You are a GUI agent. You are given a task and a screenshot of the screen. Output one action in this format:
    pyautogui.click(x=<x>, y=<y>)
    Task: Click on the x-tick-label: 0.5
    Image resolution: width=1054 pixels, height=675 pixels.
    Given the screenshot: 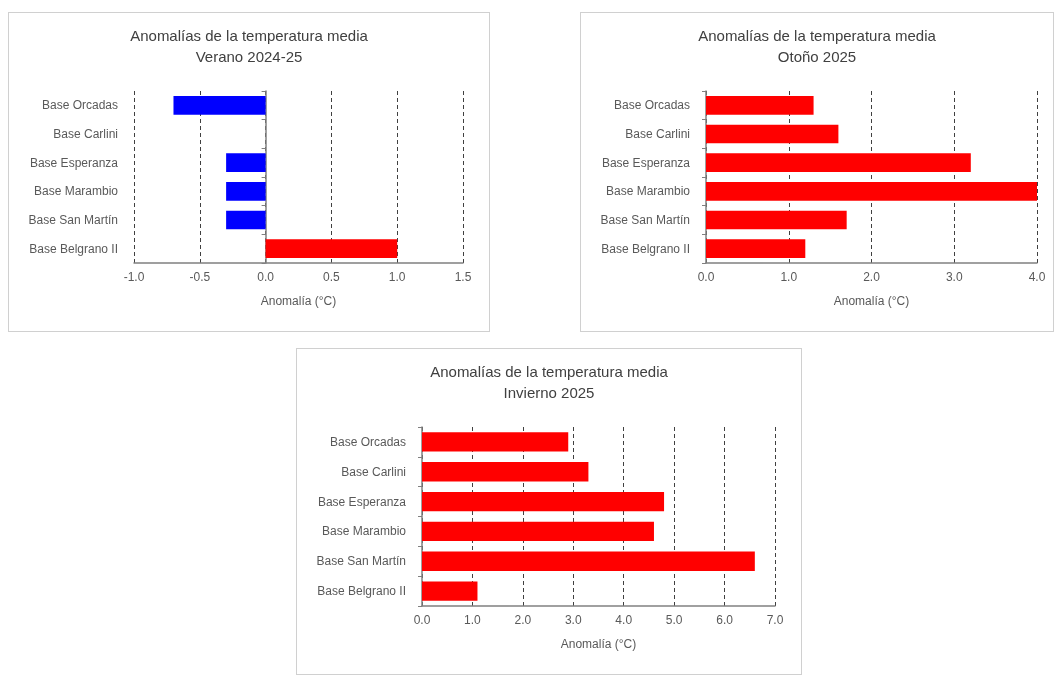 What is the action you would take?
    pyautogui.click(x=332, y=277)
    